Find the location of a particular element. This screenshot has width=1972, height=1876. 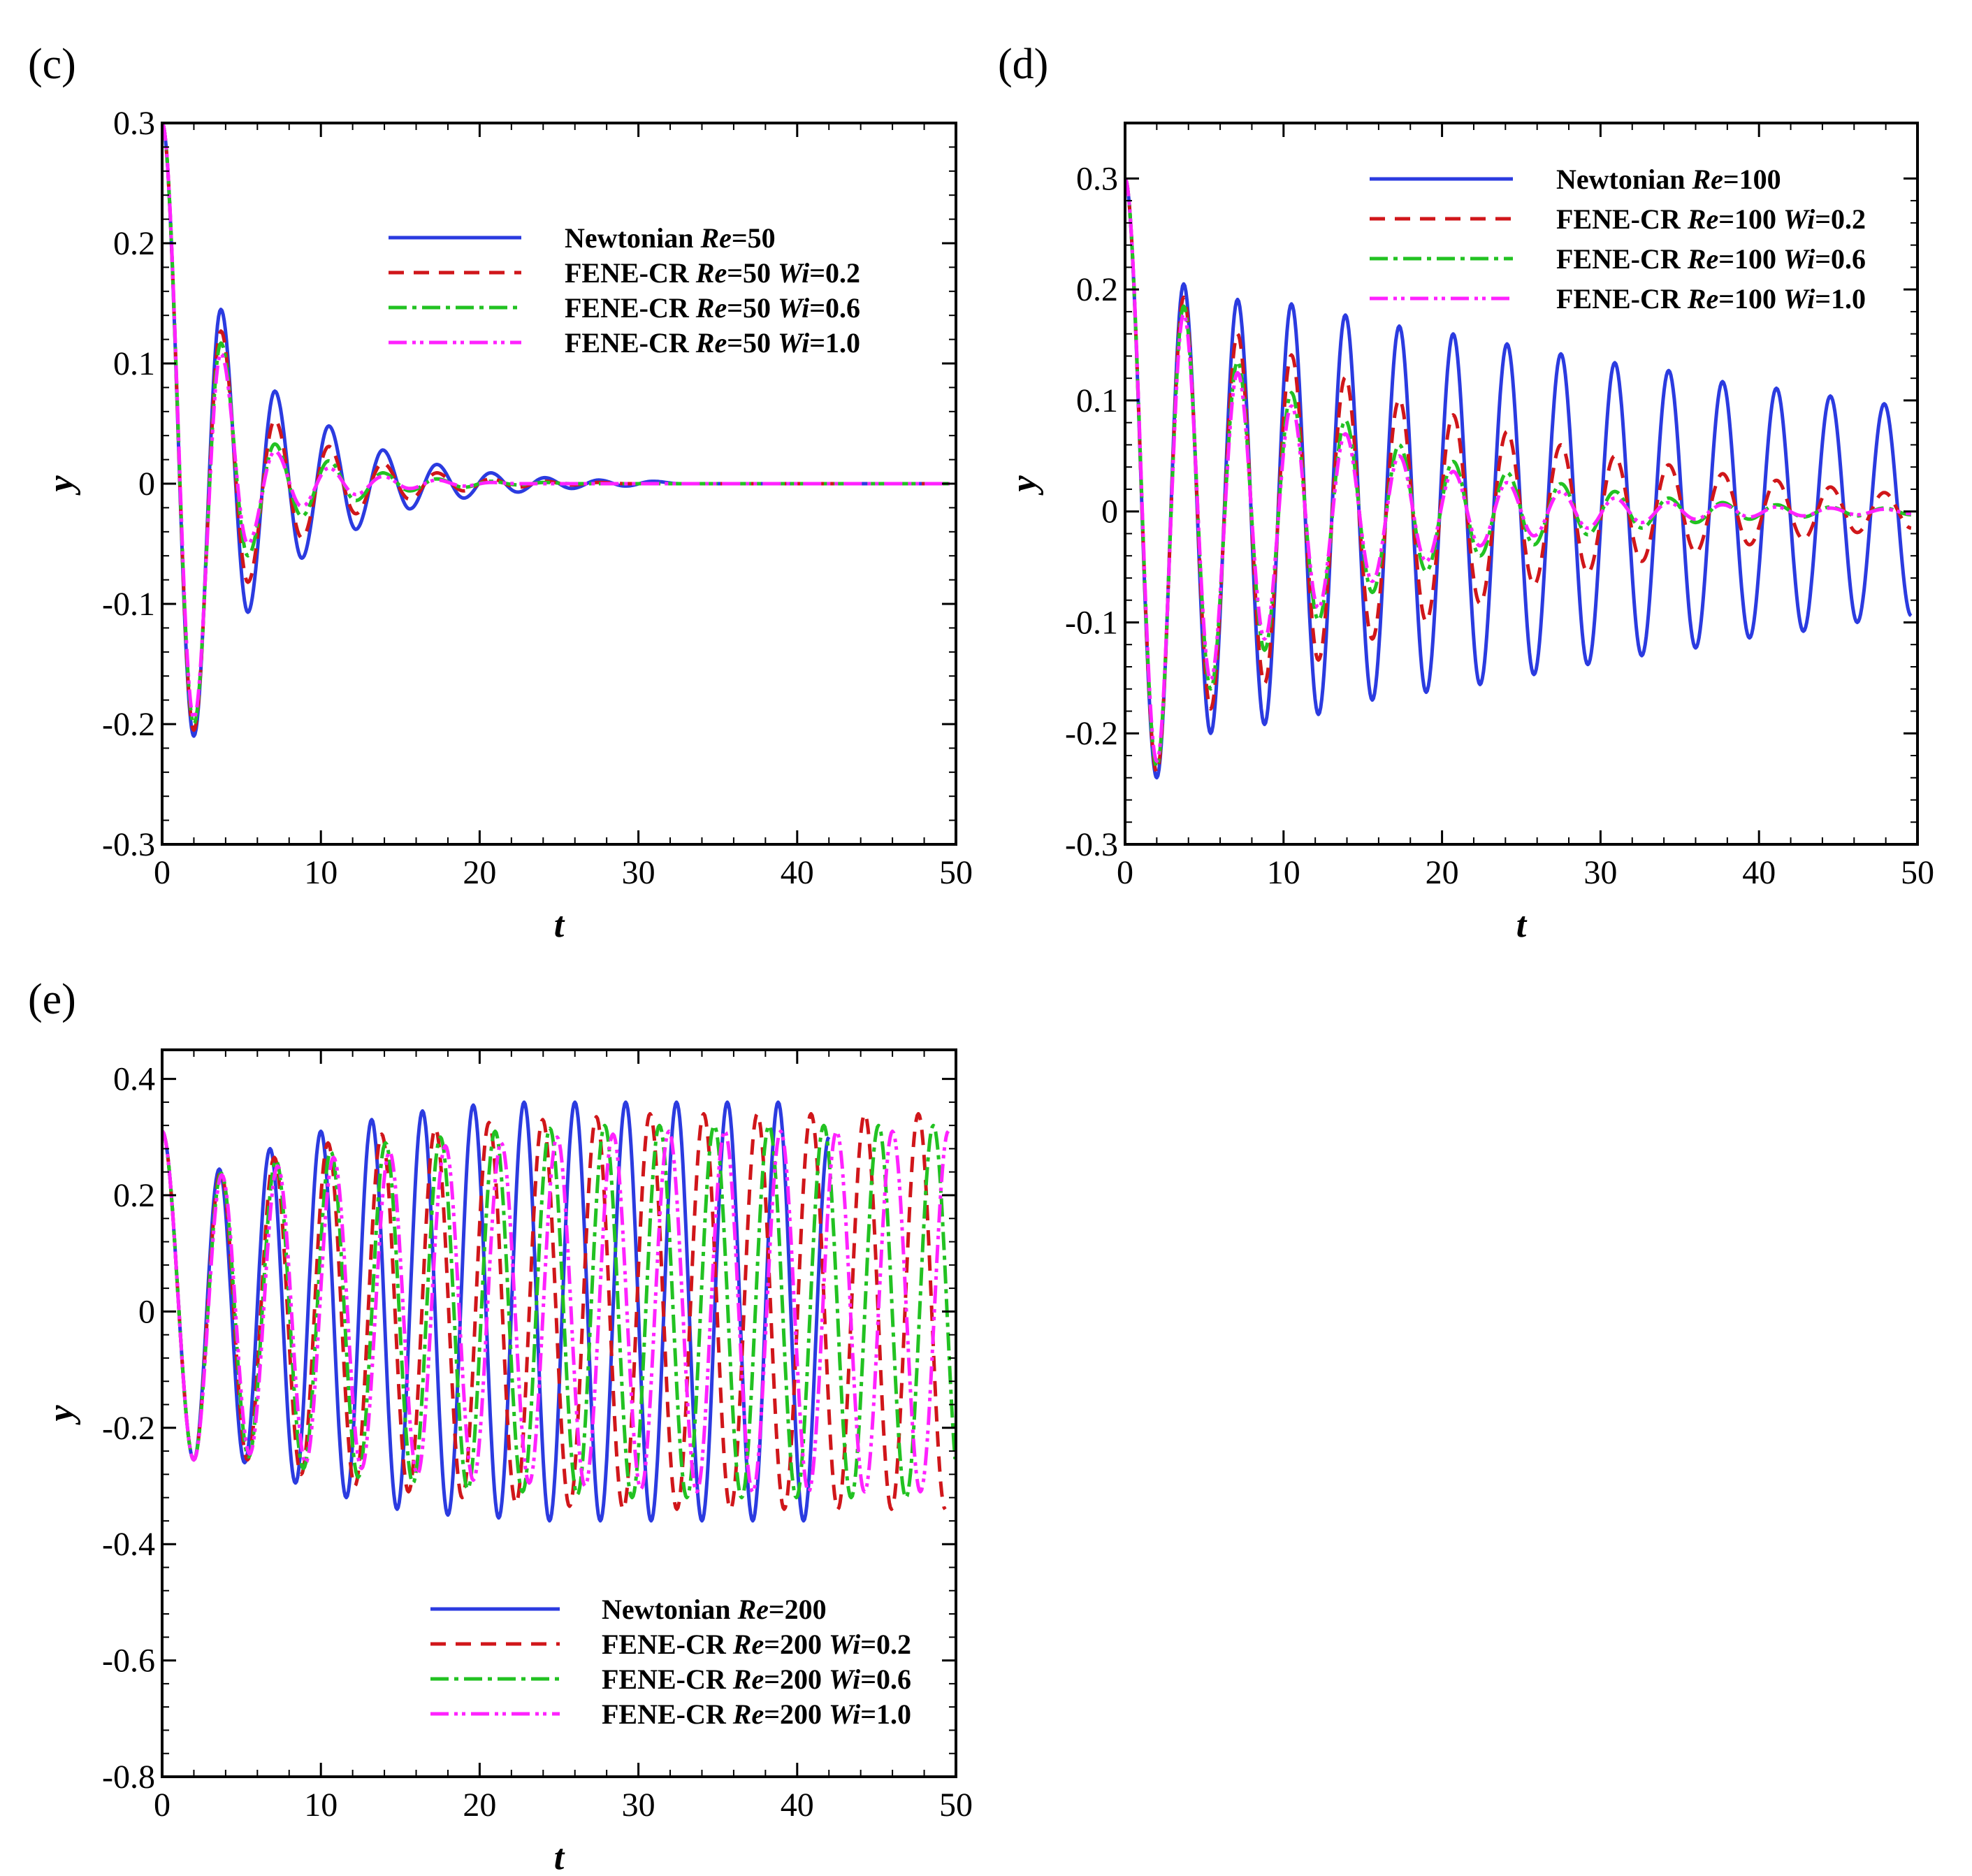

legend-entry-2: FENE-CR Re=200 Wi=0.6 is located at coordinates (756, 1679).